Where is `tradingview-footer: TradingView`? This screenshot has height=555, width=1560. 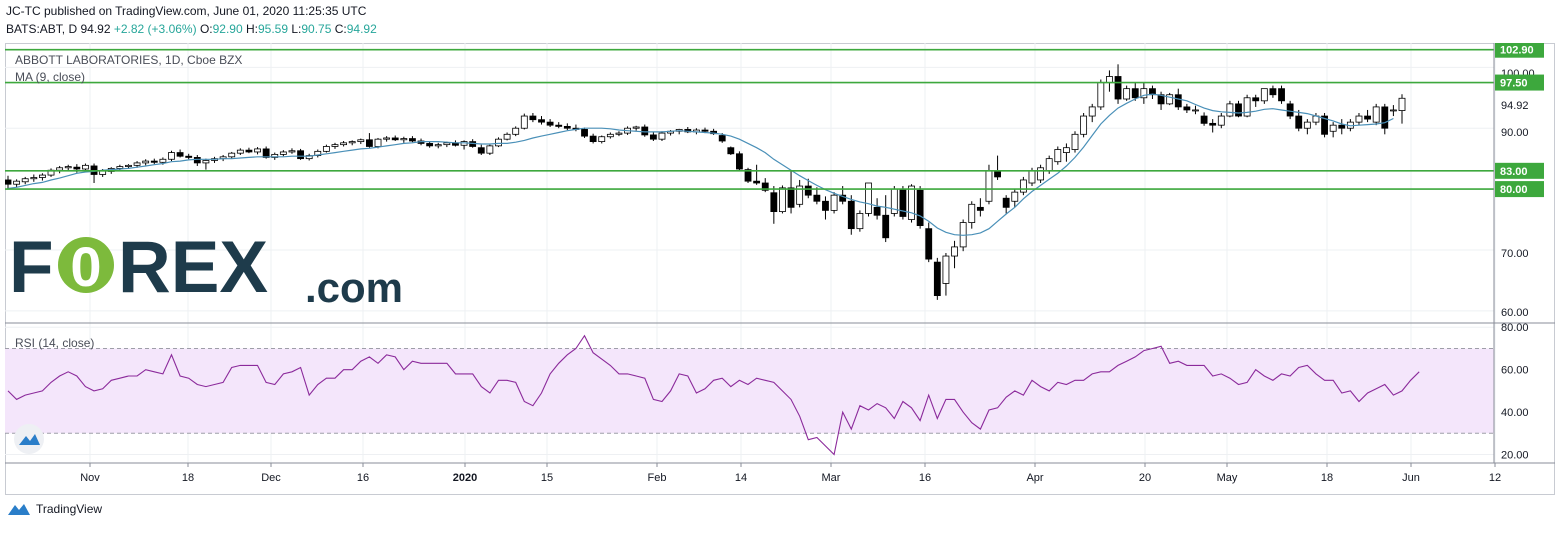 tradingview-footer: TradingView is located at coordinates (54, 509).